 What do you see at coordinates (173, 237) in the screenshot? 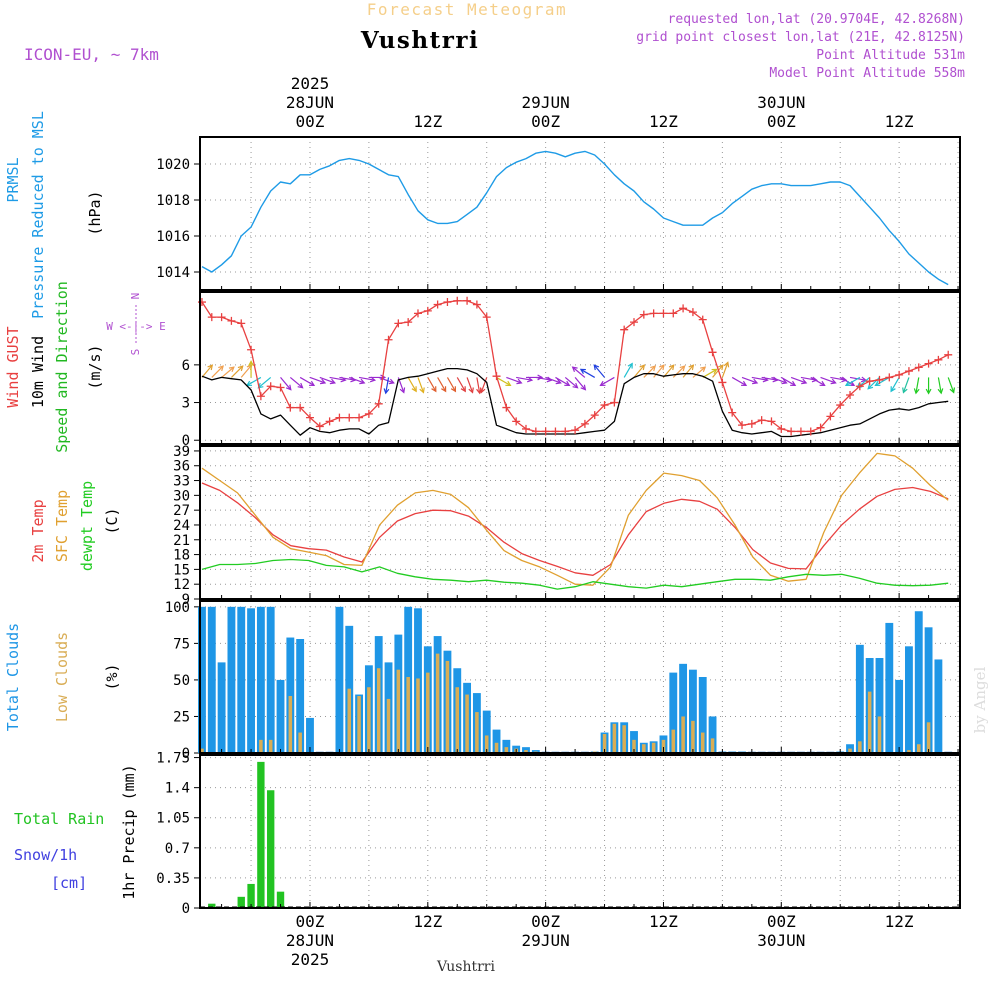
I see `pressure-ytick-label: 1016` at bounding box center [173, 237].